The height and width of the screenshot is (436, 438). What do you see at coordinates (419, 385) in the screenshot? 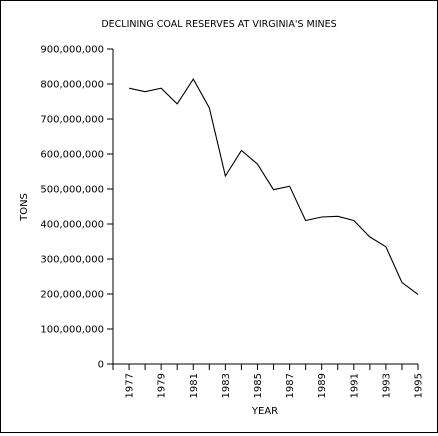
I see `x-tick-label: 1995` at bounding box center [419, 385].